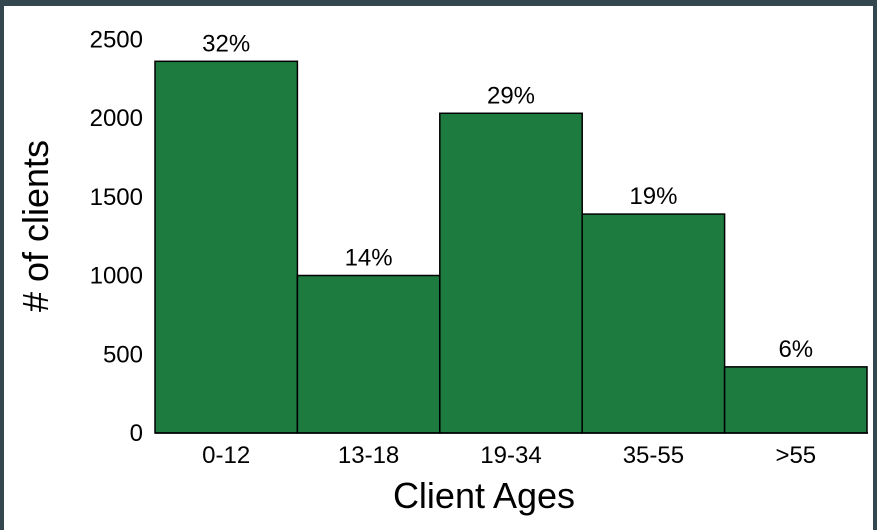 This screenshot has width=877, height=530. I want to click on x-tick-label: 0-12, so click(226, 455).